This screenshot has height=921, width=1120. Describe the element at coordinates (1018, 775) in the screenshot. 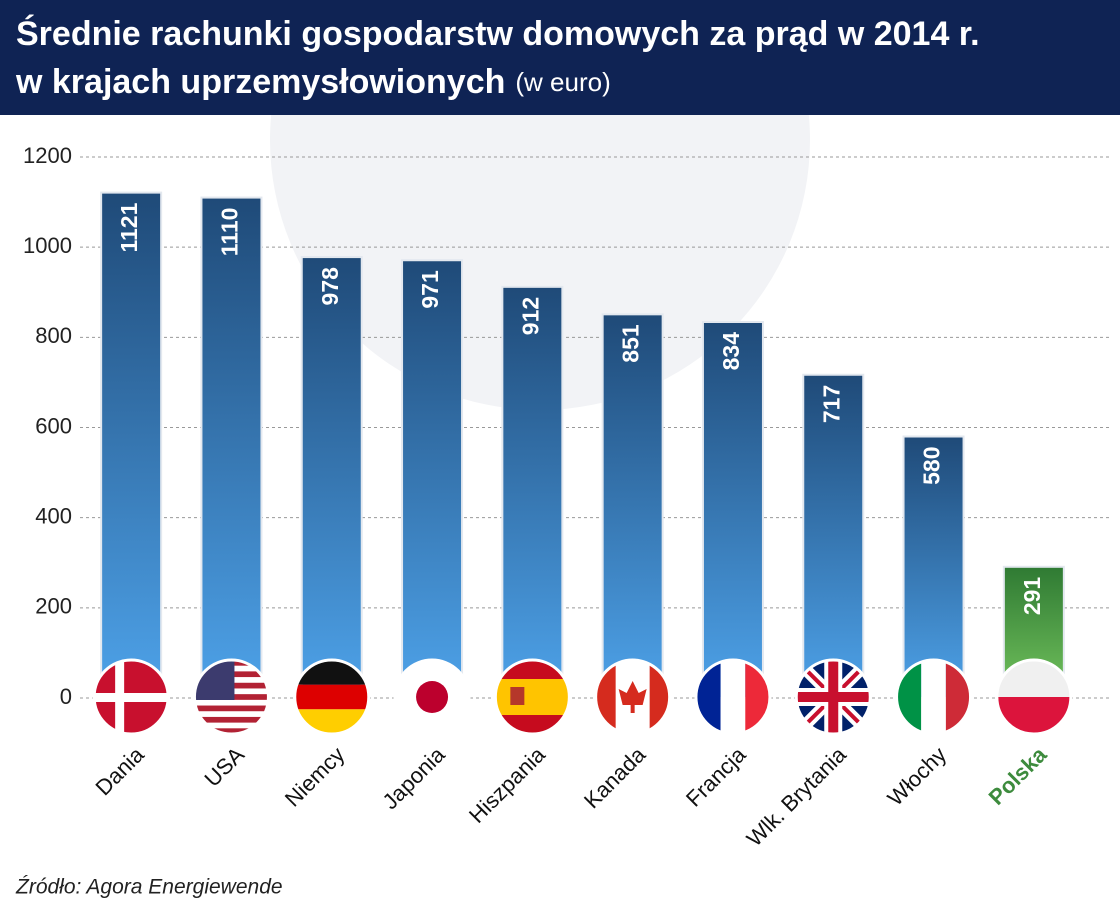

I see `x-tick-label: Polska` at that location.